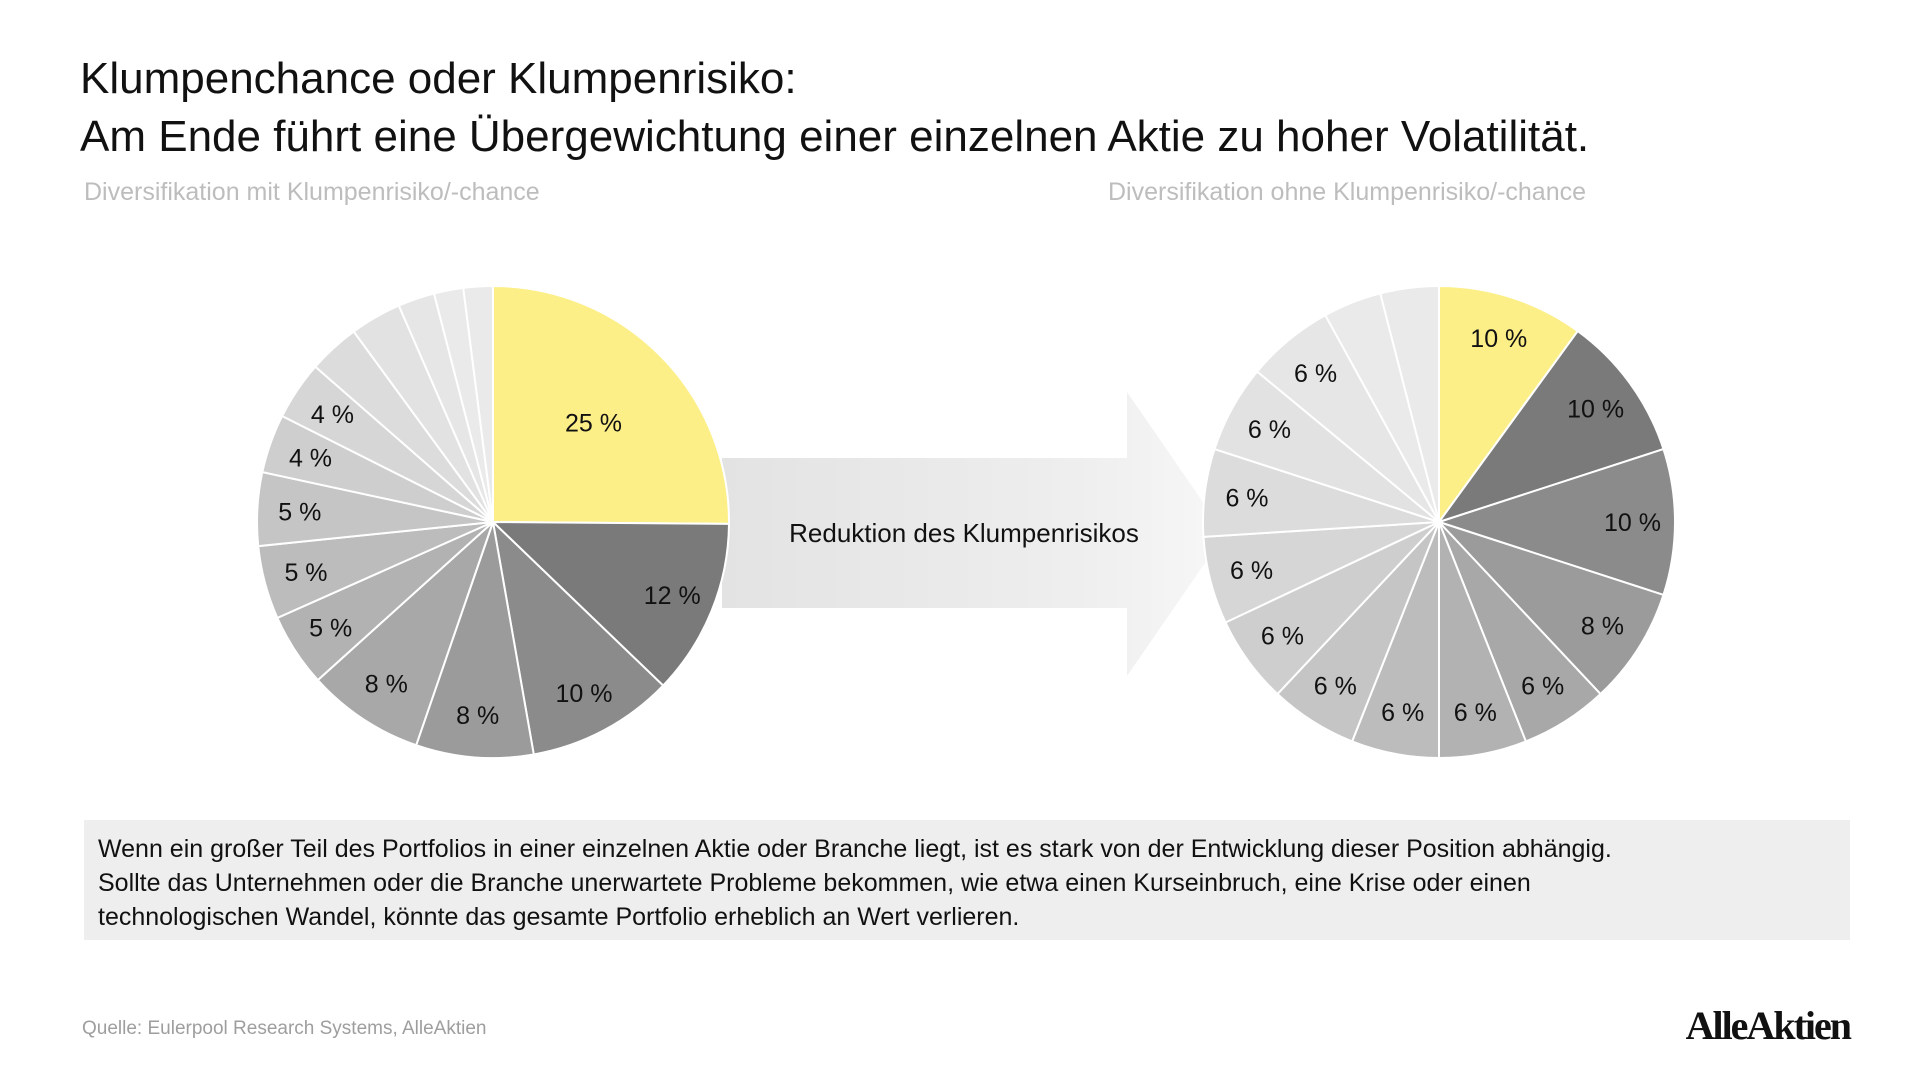  Describe the element at coordinates (1246, 499) in the screenshot. I see `pie-2-label-11: 6 %` at that location.